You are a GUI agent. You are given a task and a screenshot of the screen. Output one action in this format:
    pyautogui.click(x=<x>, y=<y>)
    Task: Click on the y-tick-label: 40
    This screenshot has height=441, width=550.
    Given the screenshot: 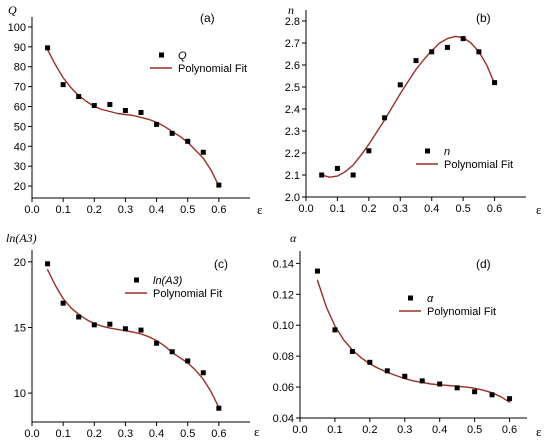 What is the action you would take?
    pyautogui.click(x=20, y=147)
    